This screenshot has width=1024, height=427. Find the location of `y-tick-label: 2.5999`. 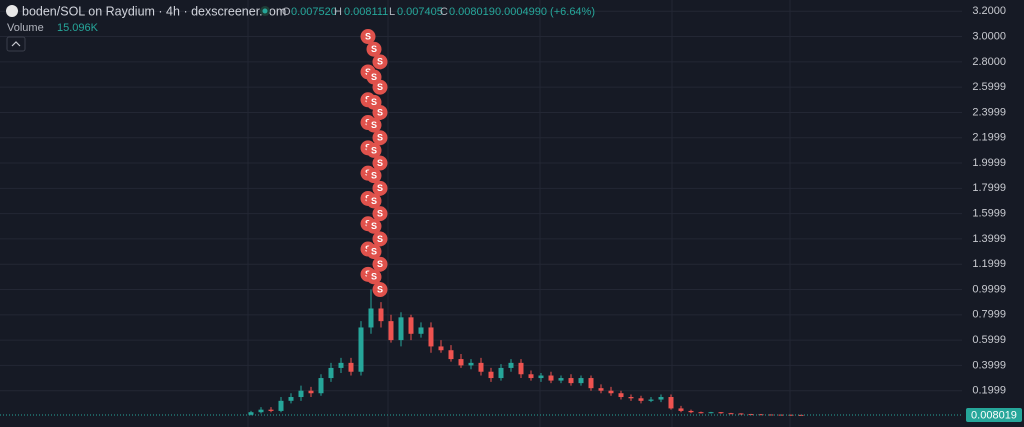

y-tick-label: 2.5999 is located at coordinates (989, 87).